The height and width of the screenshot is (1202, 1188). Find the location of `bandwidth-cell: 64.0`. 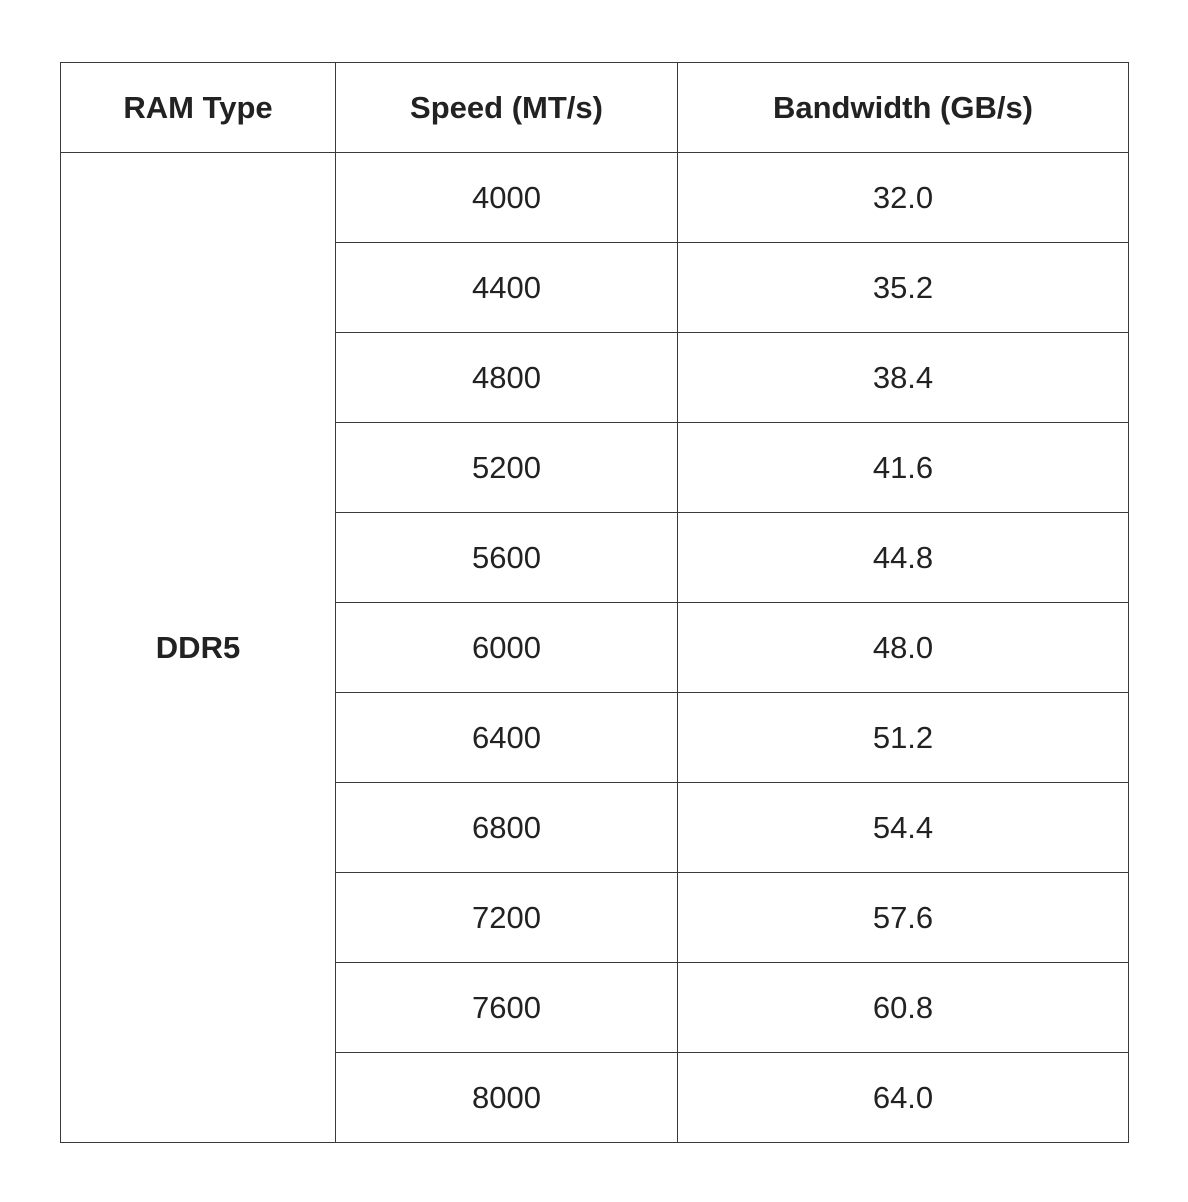

bandwidth-cell: 64.0 is located at coordinates (903, 1097).